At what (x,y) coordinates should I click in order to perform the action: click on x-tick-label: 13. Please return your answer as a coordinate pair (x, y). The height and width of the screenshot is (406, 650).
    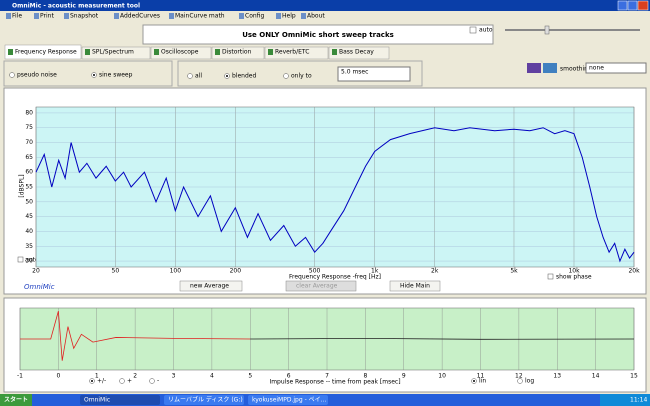
    Looking at the image, I should click on (557, 376).